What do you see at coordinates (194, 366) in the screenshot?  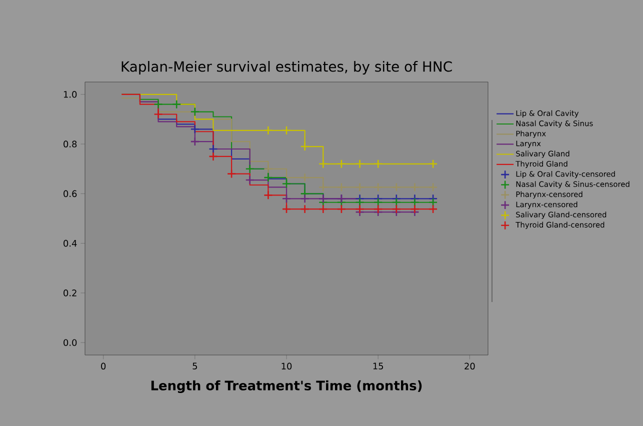 I see `x-tick-label: 5` at bounding box center [194, 366].